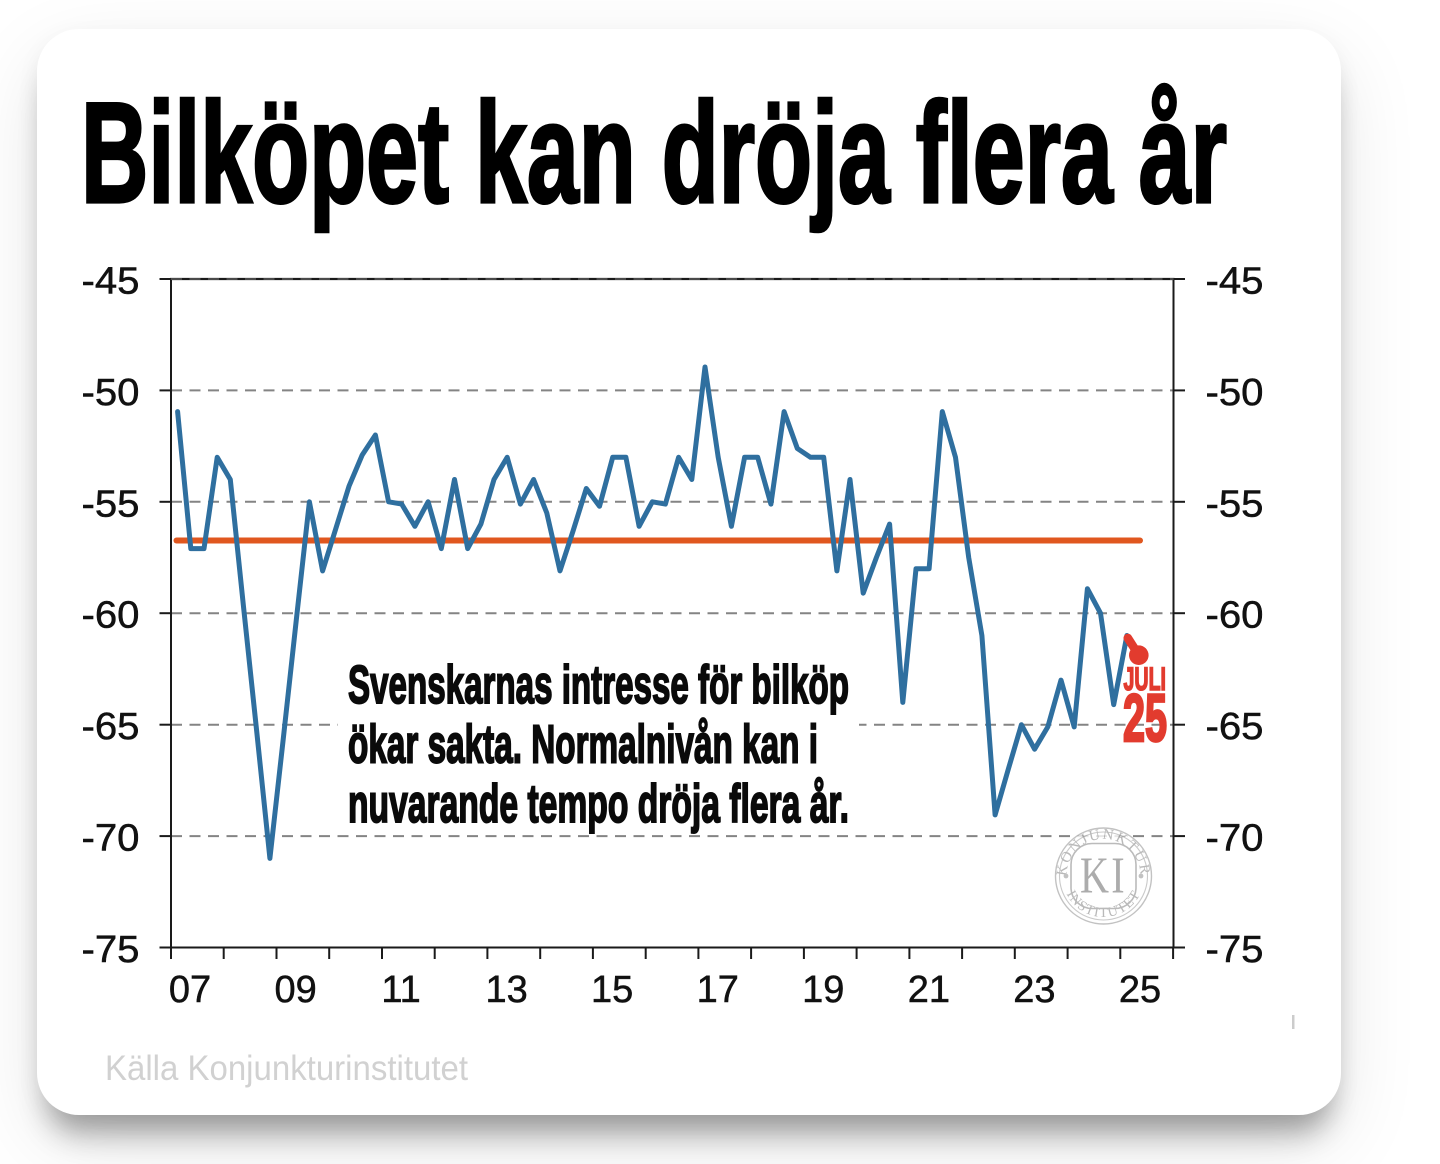 The image size is (1440, 1164). What do you see at coordinates (823, 990) in the screenshot?
I see `svg-text: 19` at bounding box center [823, 990].